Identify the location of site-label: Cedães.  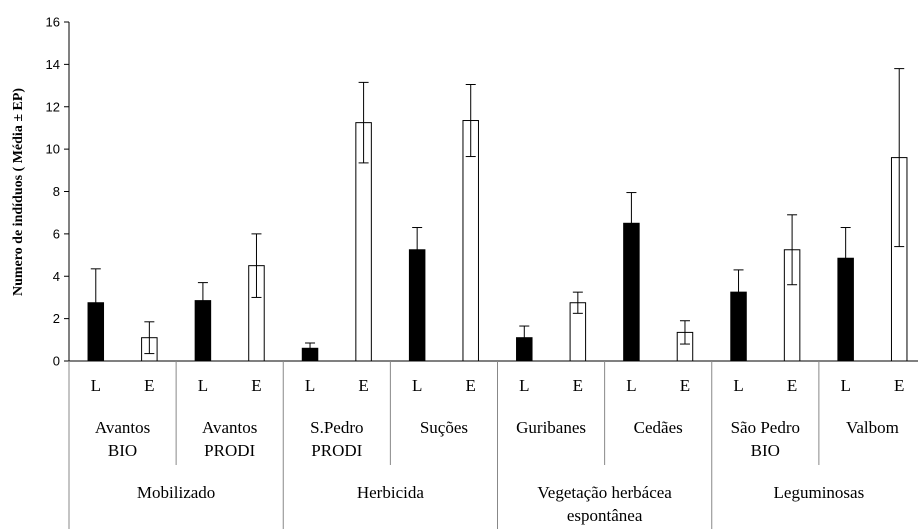
(658, 427).